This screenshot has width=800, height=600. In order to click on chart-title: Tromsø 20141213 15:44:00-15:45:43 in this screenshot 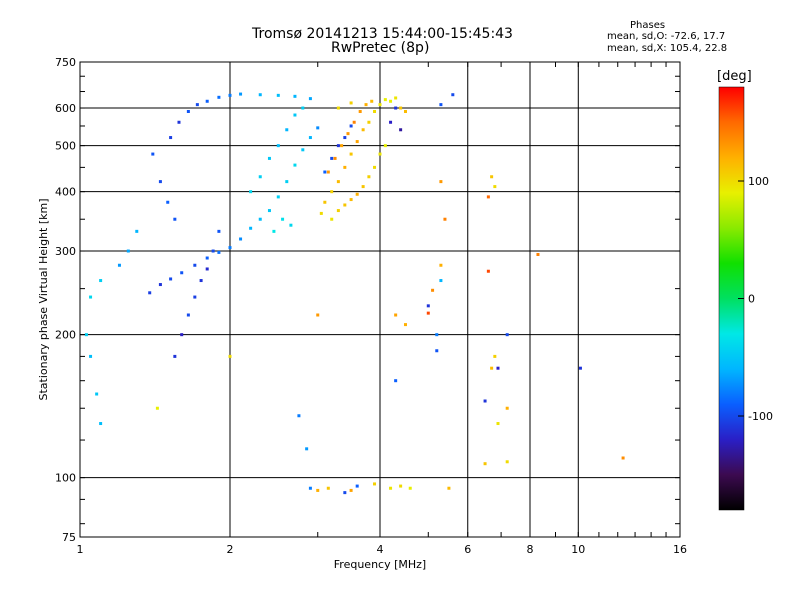, I will do `click(382, 34)`.